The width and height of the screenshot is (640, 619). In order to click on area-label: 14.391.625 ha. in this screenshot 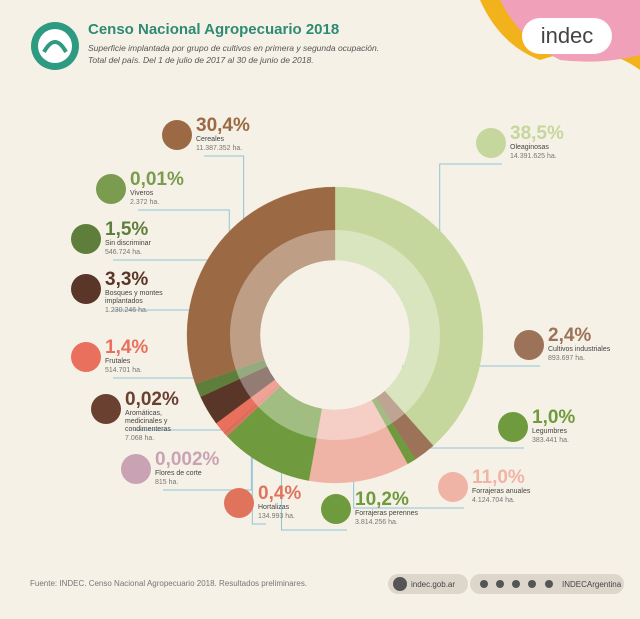, I will do `click(533, 156)`.